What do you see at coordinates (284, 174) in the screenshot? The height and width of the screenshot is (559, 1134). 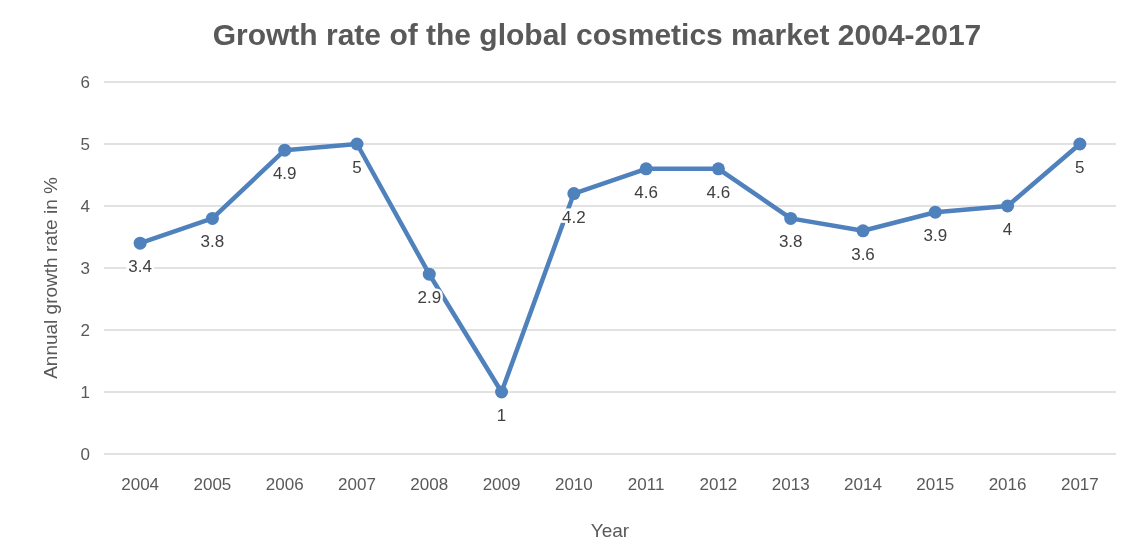 I see `data-label: 4.9` at bounding box center [284, 174].